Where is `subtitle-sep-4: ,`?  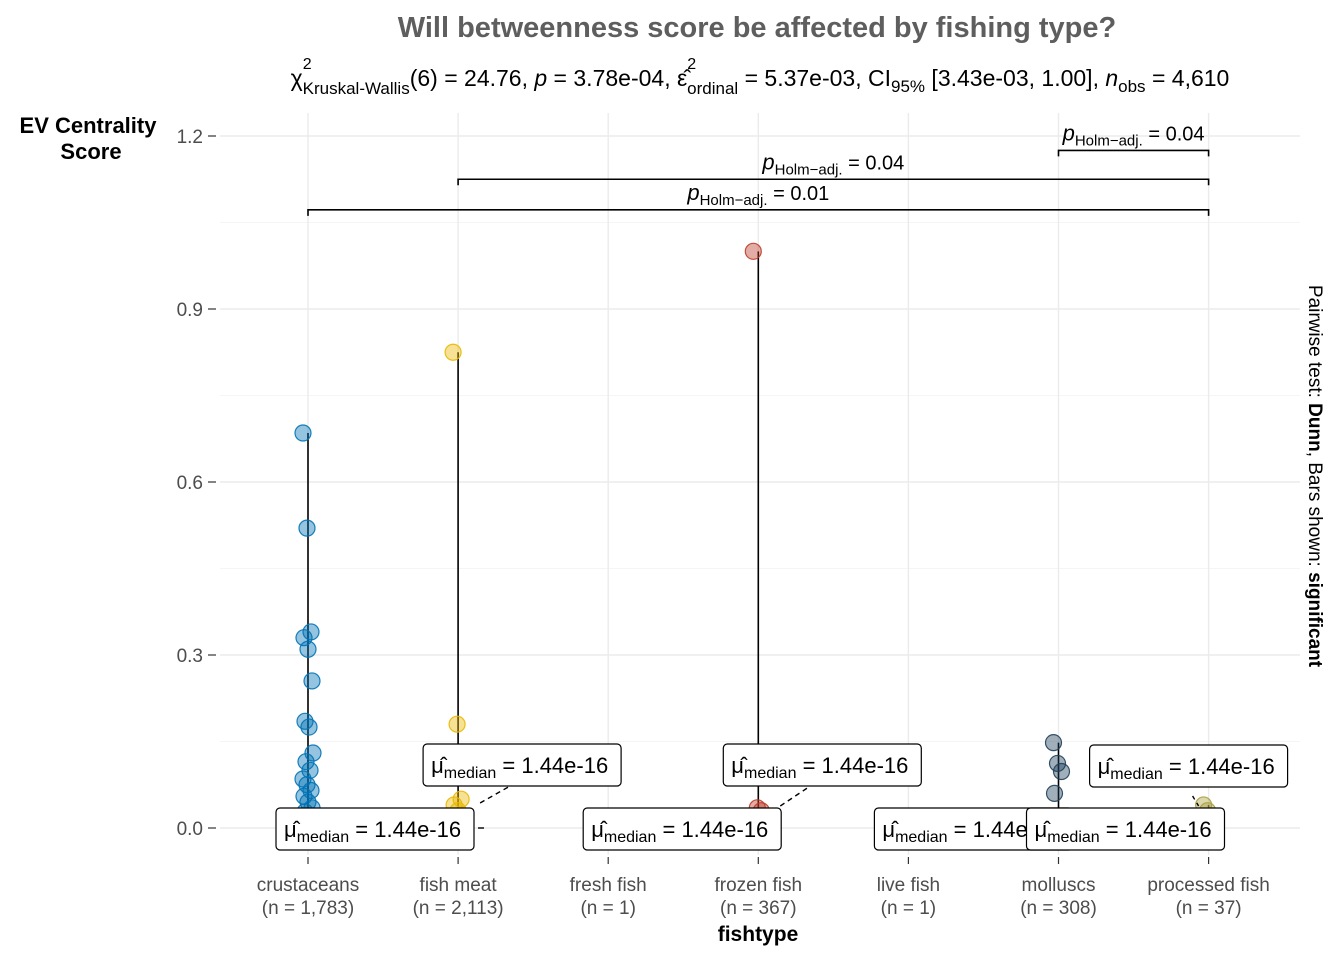 subtitle-sep-4: , is located at coordinates (1099, 78).